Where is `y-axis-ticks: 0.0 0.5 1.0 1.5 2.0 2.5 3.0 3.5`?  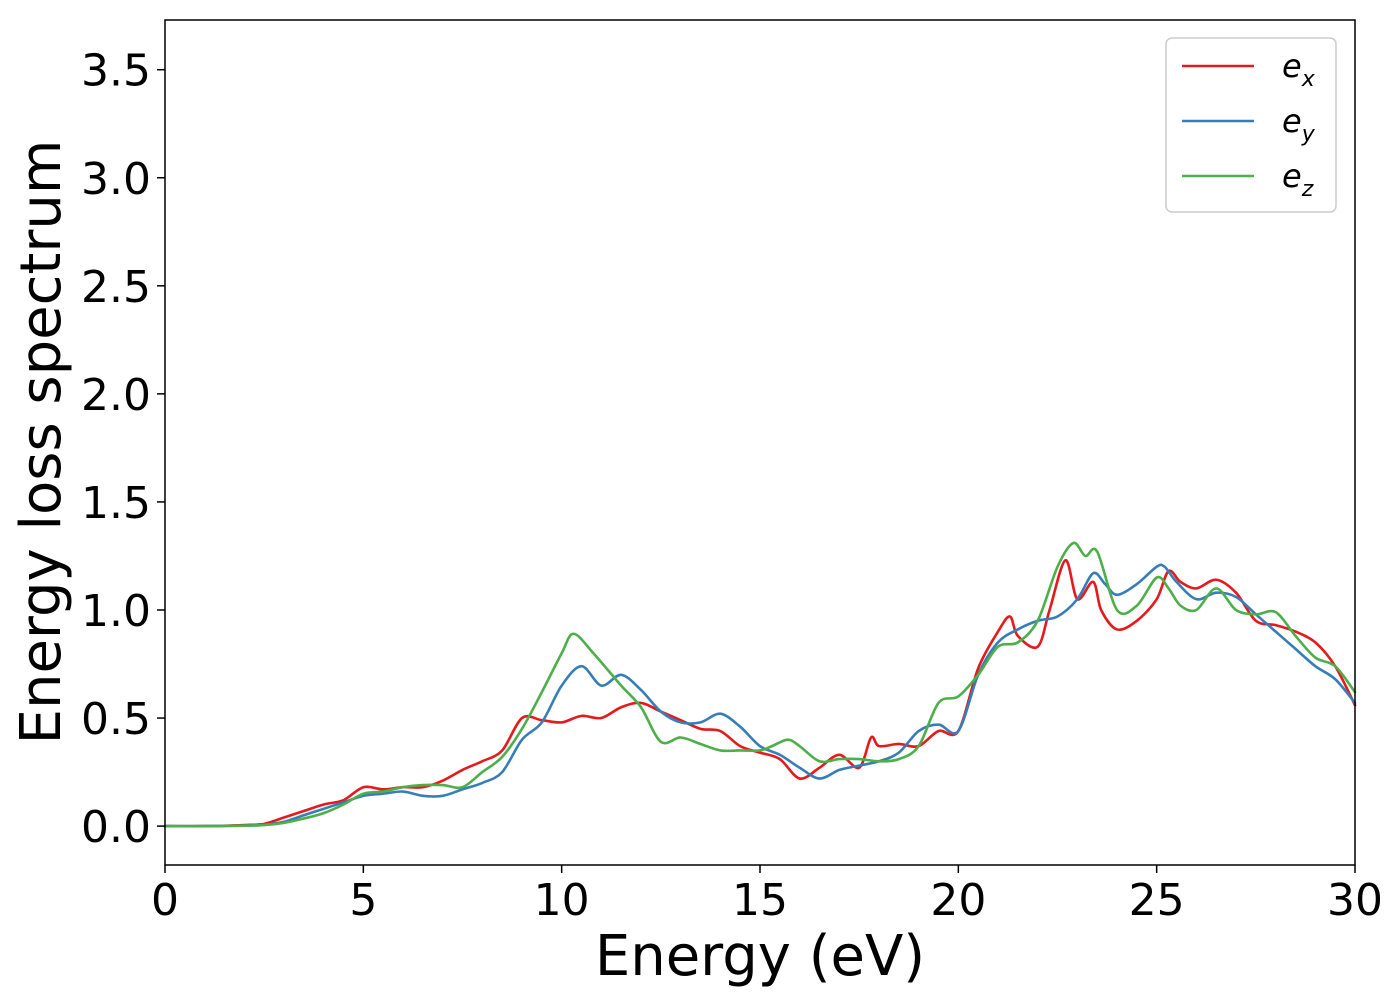
y-axis-ticks: 0.0 0.5 1.0 1.5 2.0 2.5 3.0 3.5 is located at coordinates (123, 449).